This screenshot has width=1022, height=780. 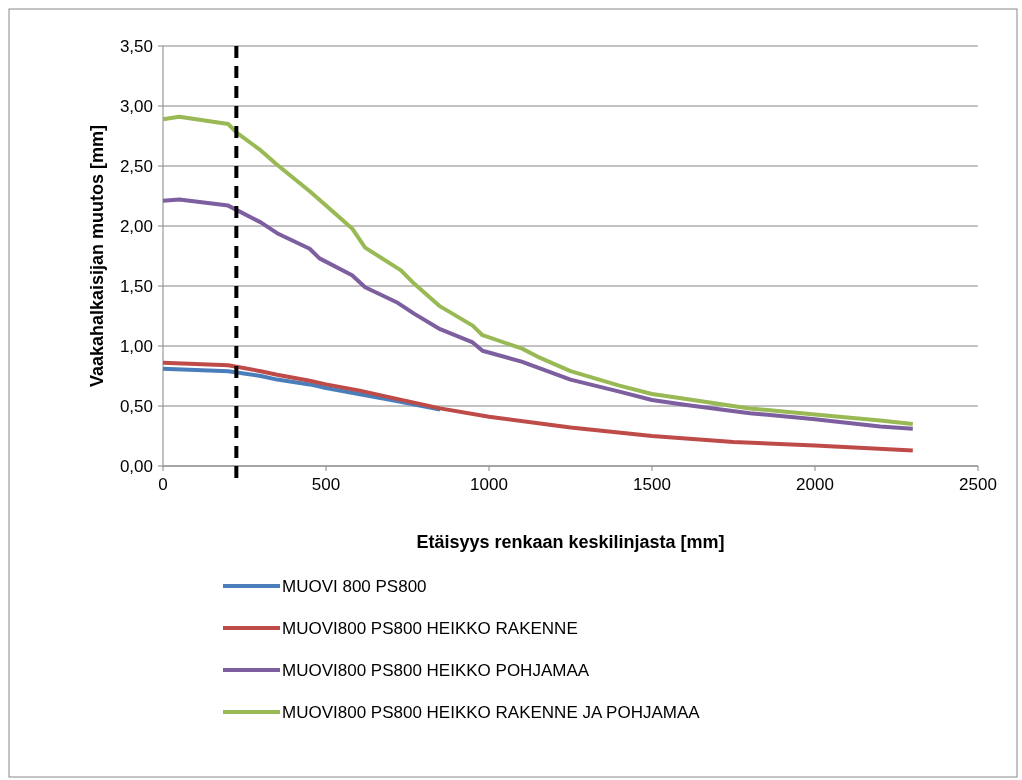 I want to click on y-tick-label: 2,00, so click(x=136, y=226).